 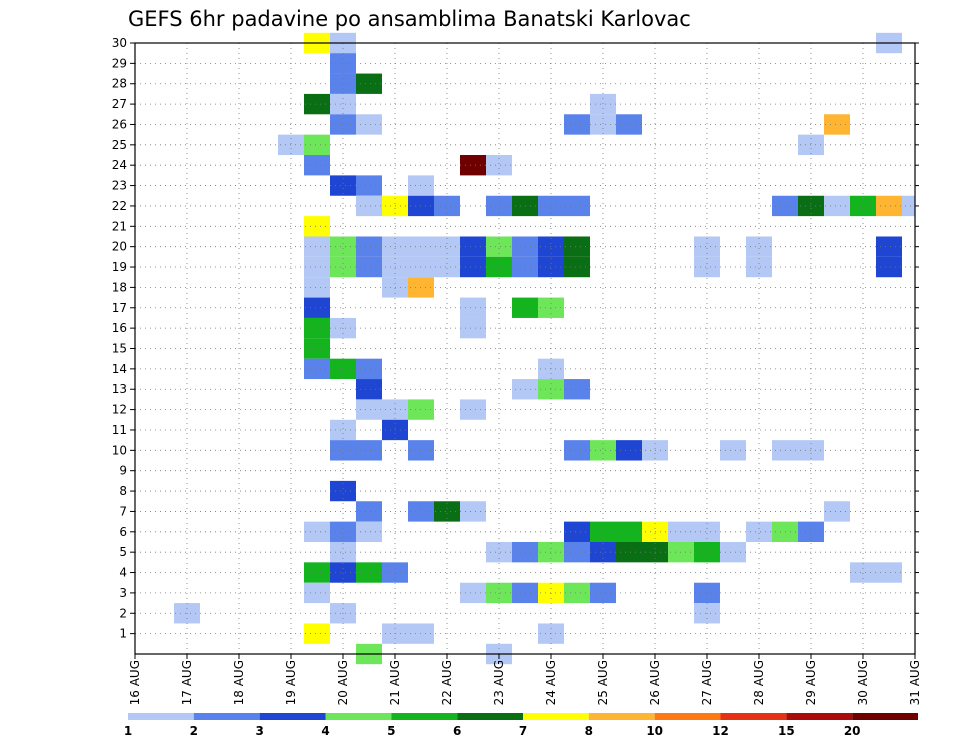 What do you see at coordinates (135, 682) in the screenshot?
I see `x-tick-label: 16 AUG` at bounding box center [135, 682].